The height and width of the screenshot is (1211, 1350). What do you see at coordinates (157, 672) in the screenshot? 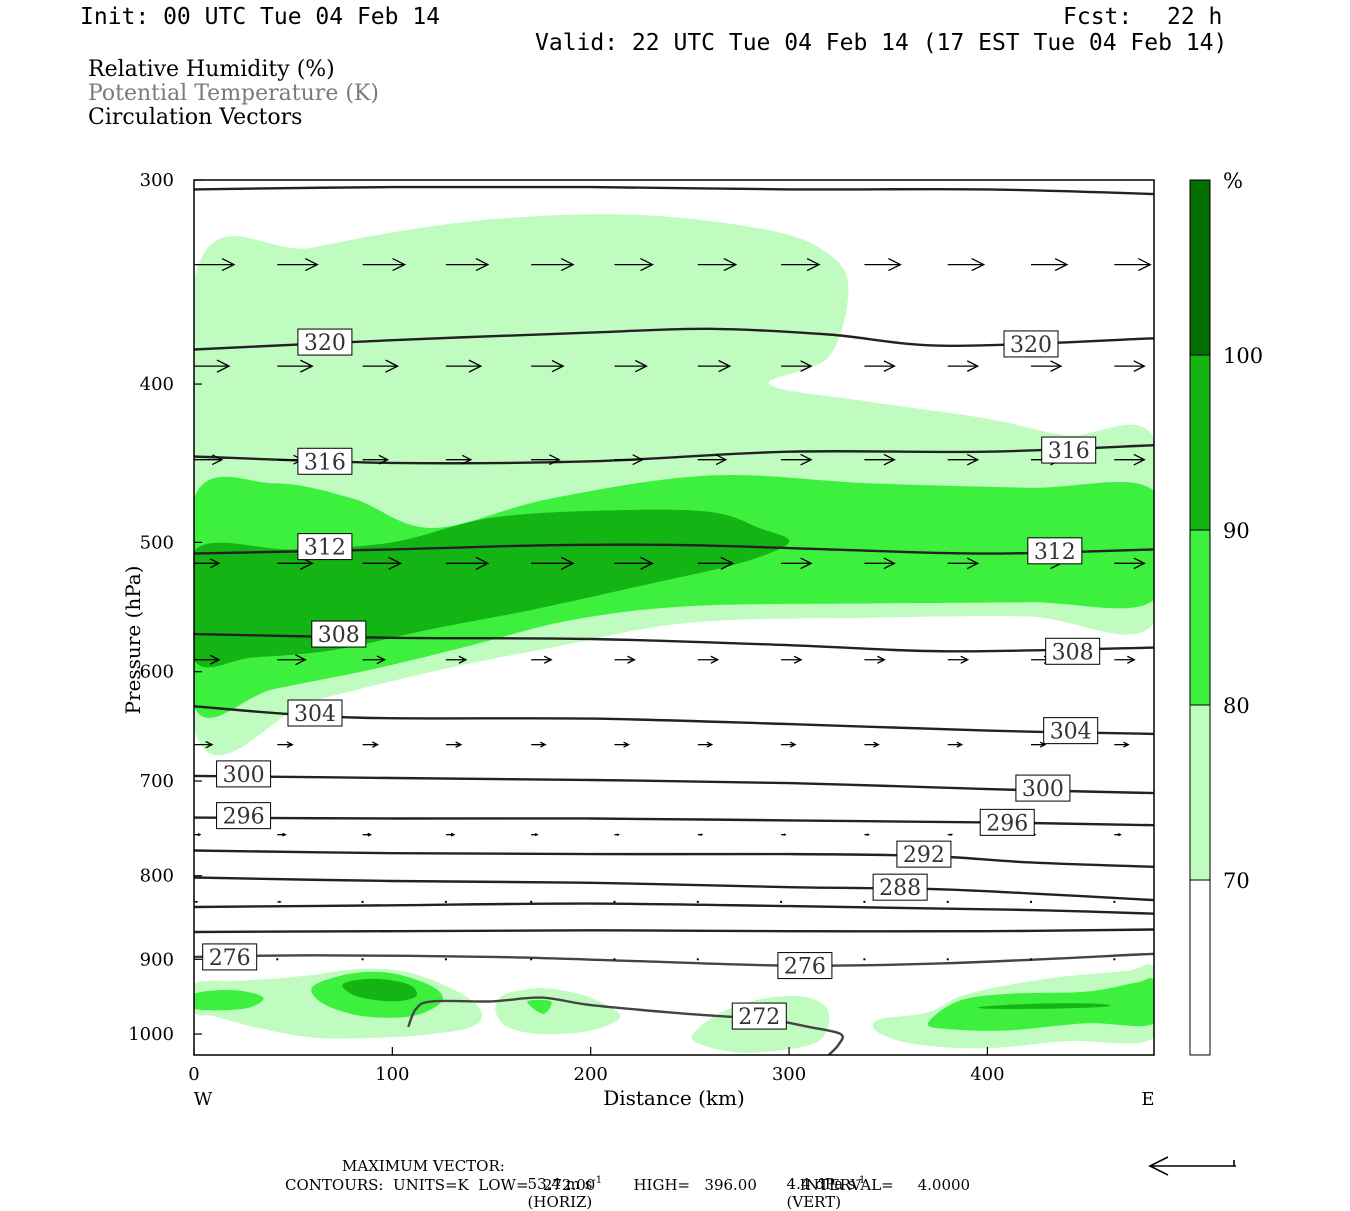
I see `y-tick-label: 600` at bounding box center [157, 672].